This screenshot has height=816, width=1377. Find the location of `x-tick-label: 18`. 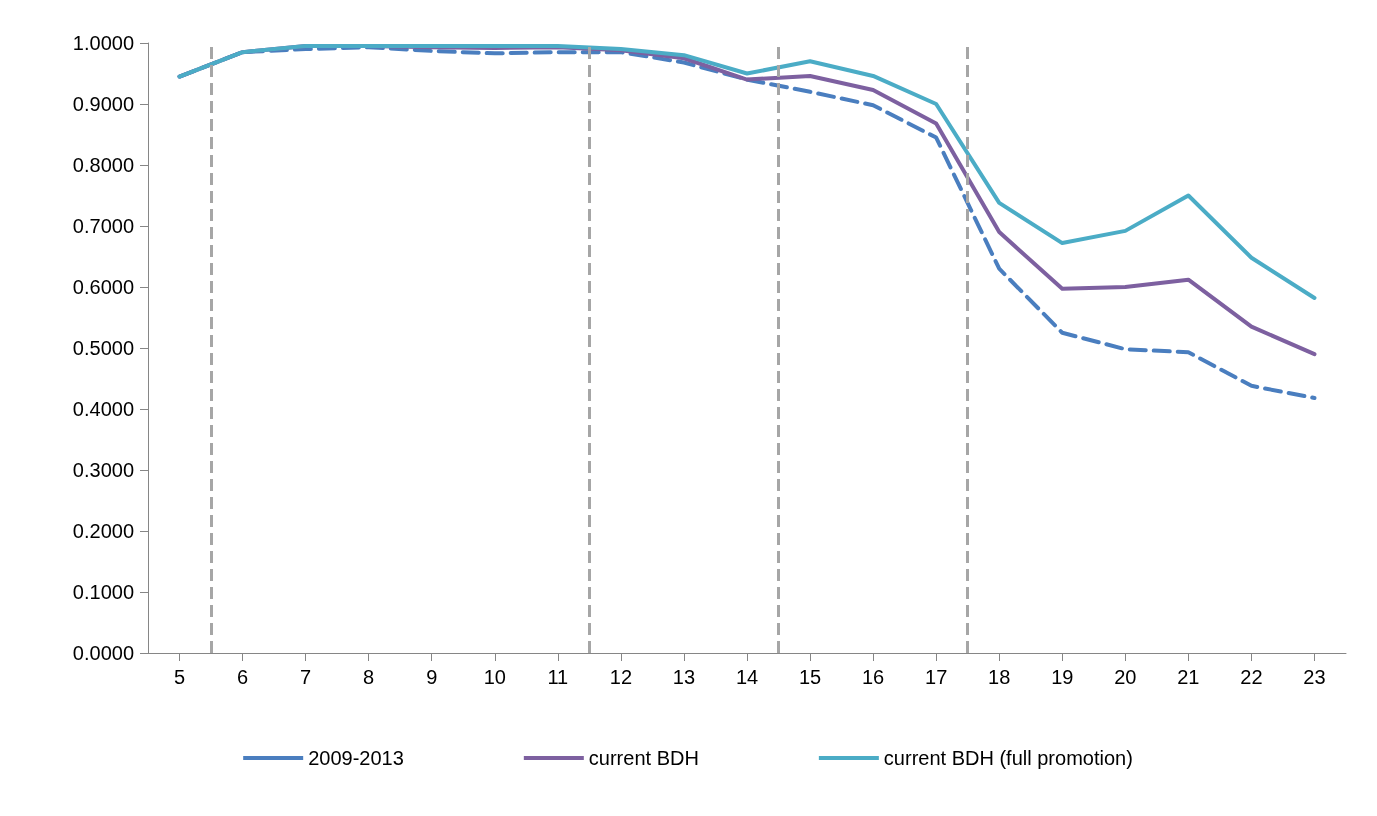

x-tick-label: 18 is located at coordinates (999, 677).